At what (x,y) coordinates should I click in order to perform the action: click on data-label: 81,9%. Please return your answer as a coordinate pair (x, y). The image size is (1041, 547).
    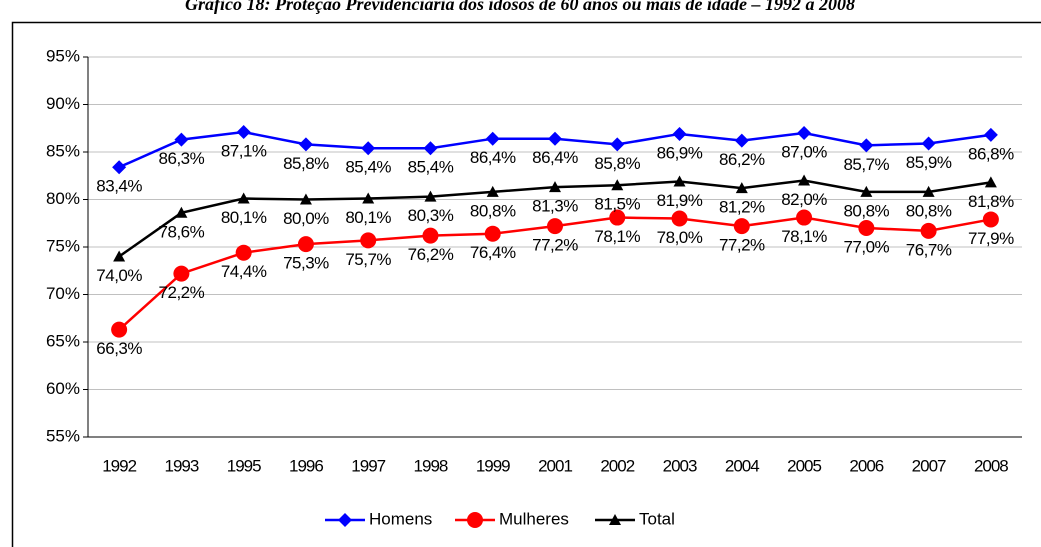
    Looking at the image, I should click on (680, 200).